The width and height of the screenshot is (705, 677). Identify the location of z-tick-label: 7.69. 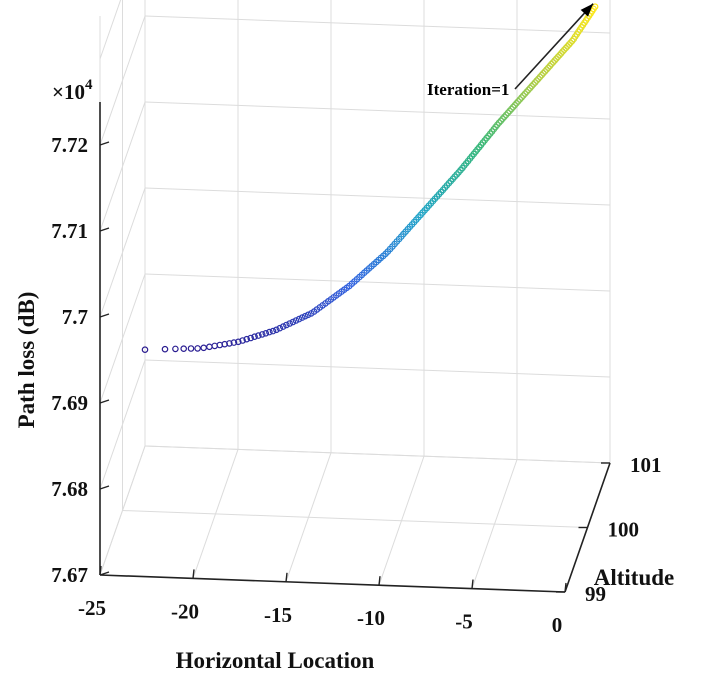
(69, 403).